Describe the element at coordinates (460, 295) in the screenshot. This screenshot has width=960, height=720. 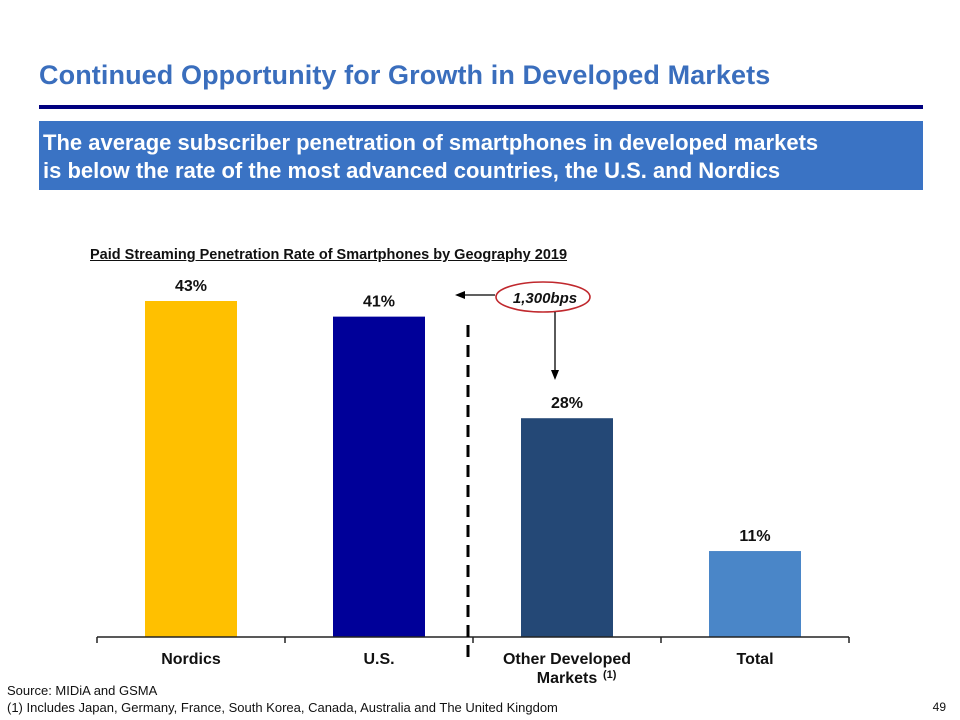
I see `arrow-left-head-icon` at that location.